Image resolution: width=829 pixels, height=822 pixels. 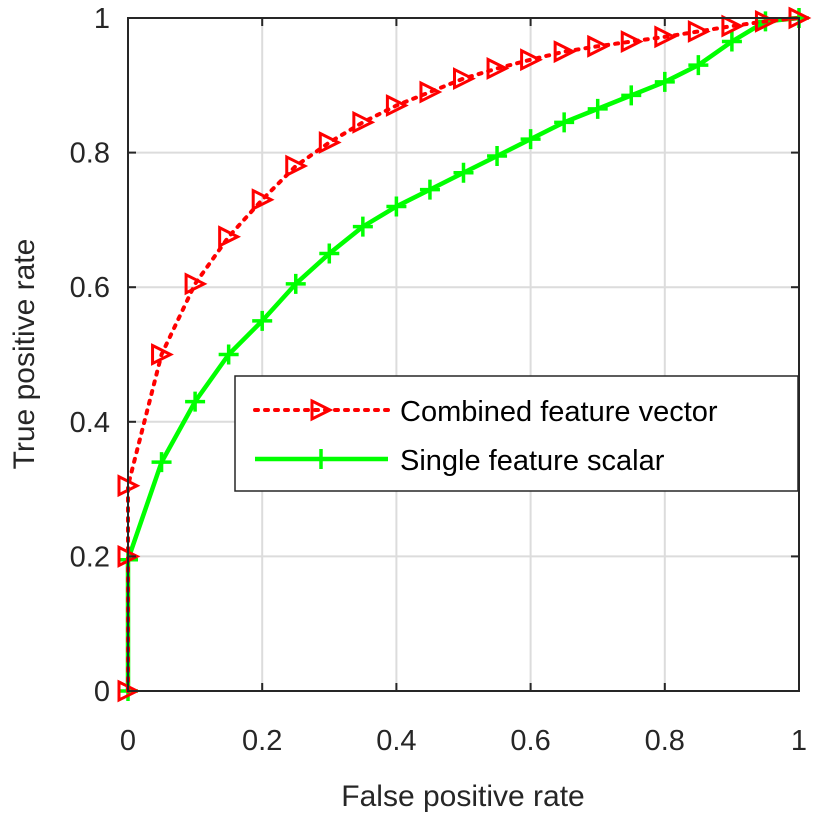 What do you see at coordinates (102, 692) in the screenshot?
I see `y-tick-label: 0` at bounding box center [102, 692].